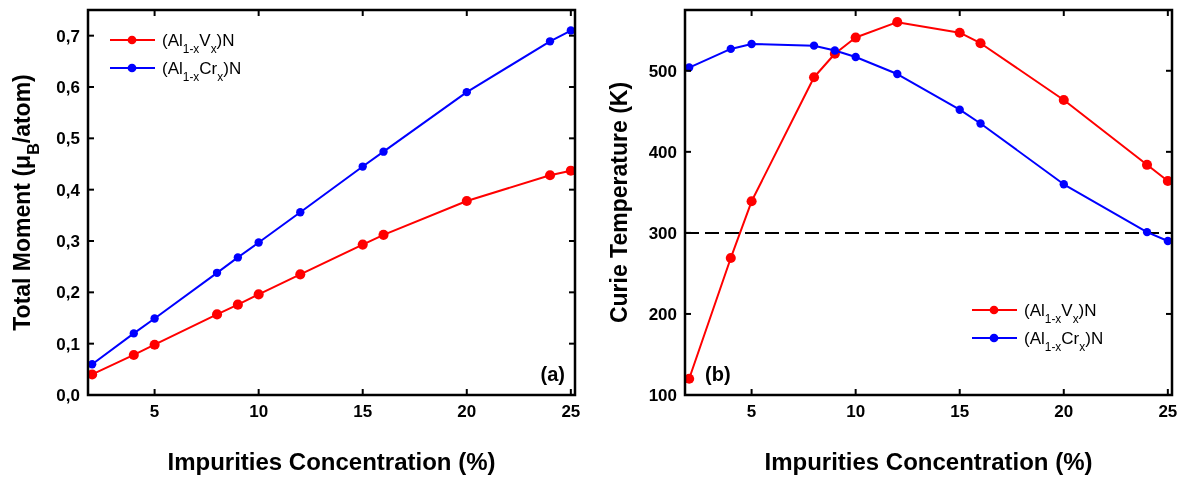  Describe the element at coordinates (619, 202) in the screenshot. I see `y-axis-title: Curie Temperature (K)` at that location.